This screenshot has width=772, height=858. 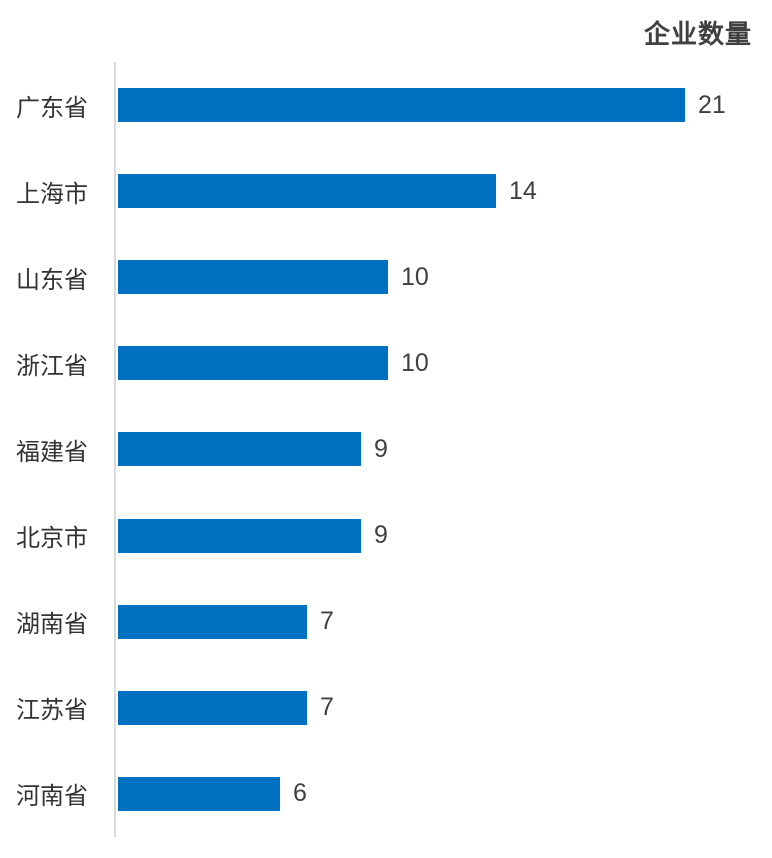 What do you see at coordinates (52, 624) in the screenshot?
I see `category-label: 湖南省` at bounding box center [52, 624].